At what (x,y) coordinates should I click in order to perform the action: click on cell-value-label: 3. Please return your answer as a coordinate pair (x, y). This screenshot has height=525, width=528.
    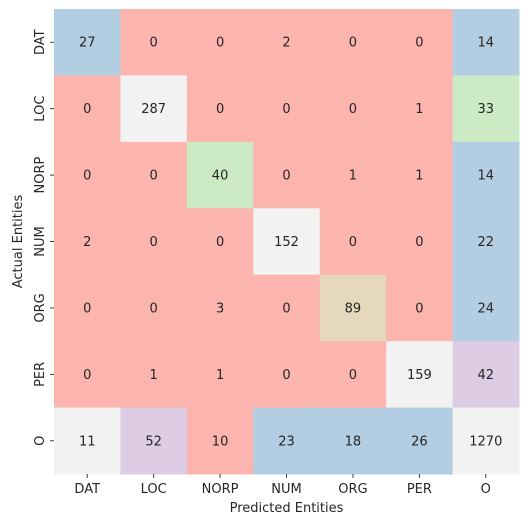
    Looking at the image, I should click on (220, 308).